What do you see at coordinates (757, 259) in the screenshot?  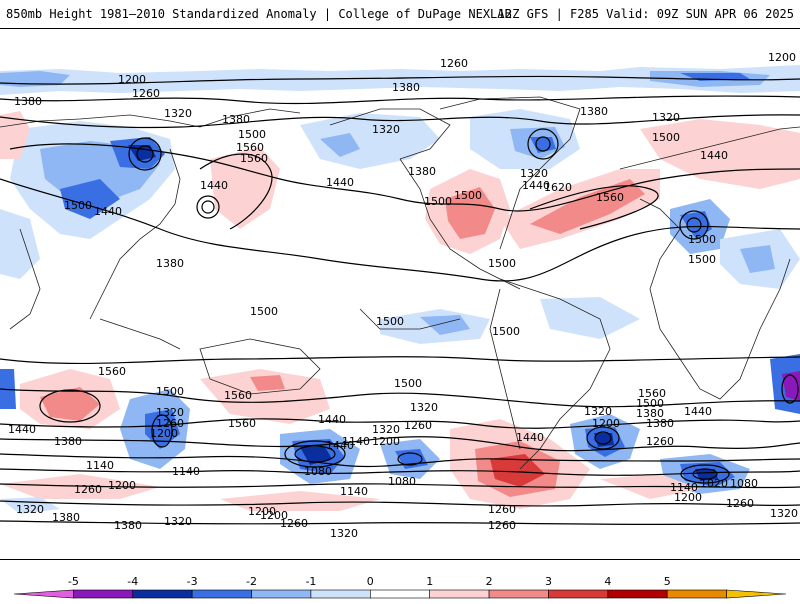 I see `arabia-negative-mid` at bounding box center [757, 259].